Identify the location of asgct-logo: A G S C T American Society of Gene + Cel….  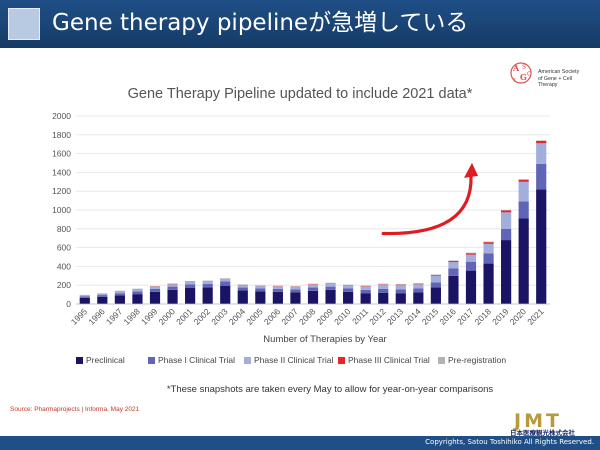
(550, 74).